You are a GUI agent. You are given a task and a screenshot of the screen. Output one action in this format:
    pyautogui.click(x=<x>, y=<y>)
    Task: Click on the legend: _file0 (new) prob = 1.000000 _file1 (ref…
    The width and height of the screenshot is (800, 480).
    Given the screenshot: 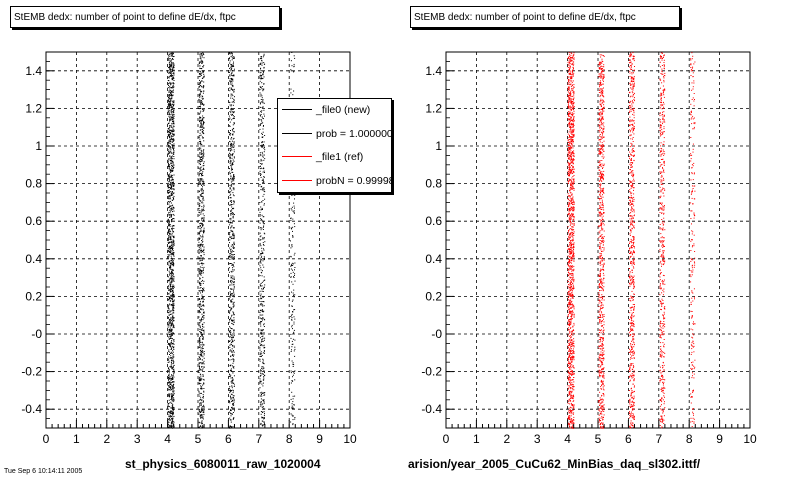 What is the action you would take?
    pyautogui.click(x=334, y=145)
    